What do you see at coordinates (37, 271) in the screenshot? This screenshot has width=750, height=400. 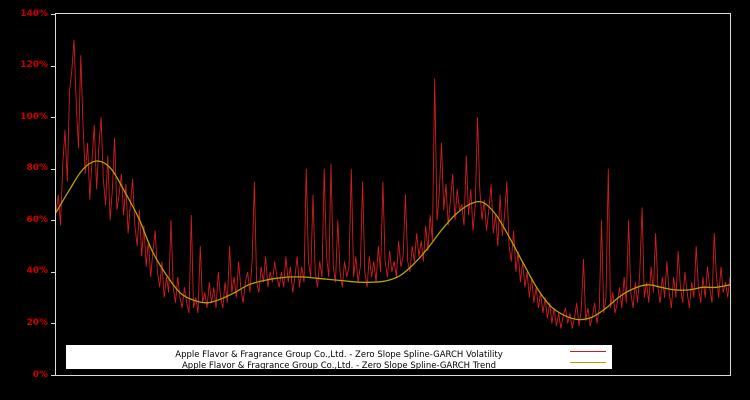 I see `y-tick-label: 40%` at bounding box center [37, 271].